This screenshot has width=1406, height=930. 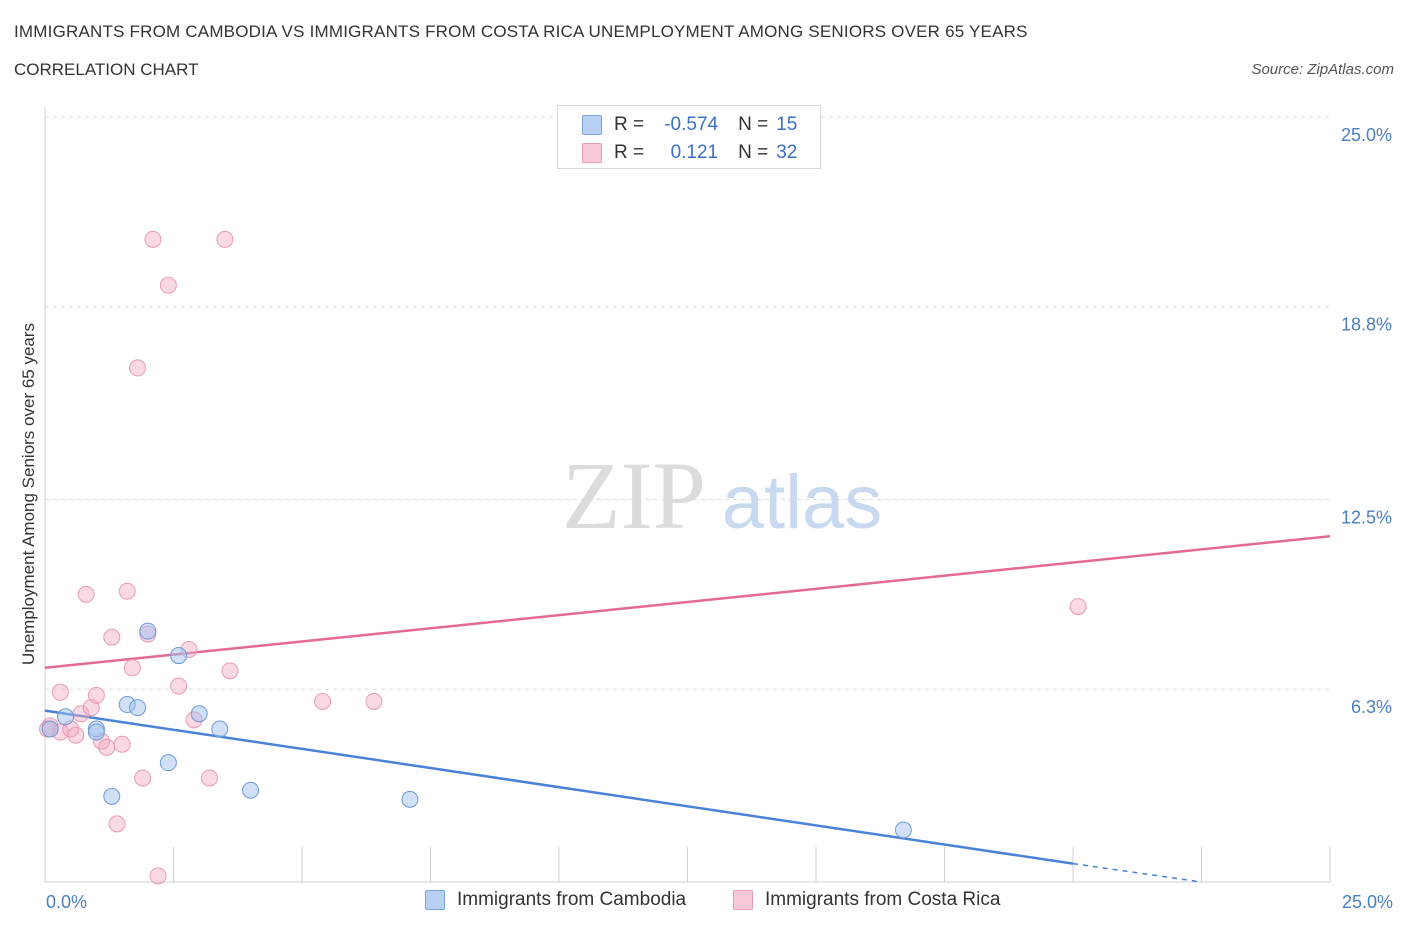 I want to click on costa-rica-swatch, so click(x=592, y=153).